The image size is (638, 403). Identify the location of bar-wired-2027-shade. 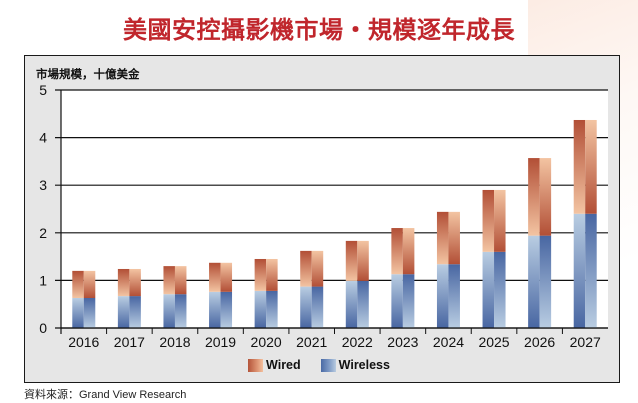
(591, 166).